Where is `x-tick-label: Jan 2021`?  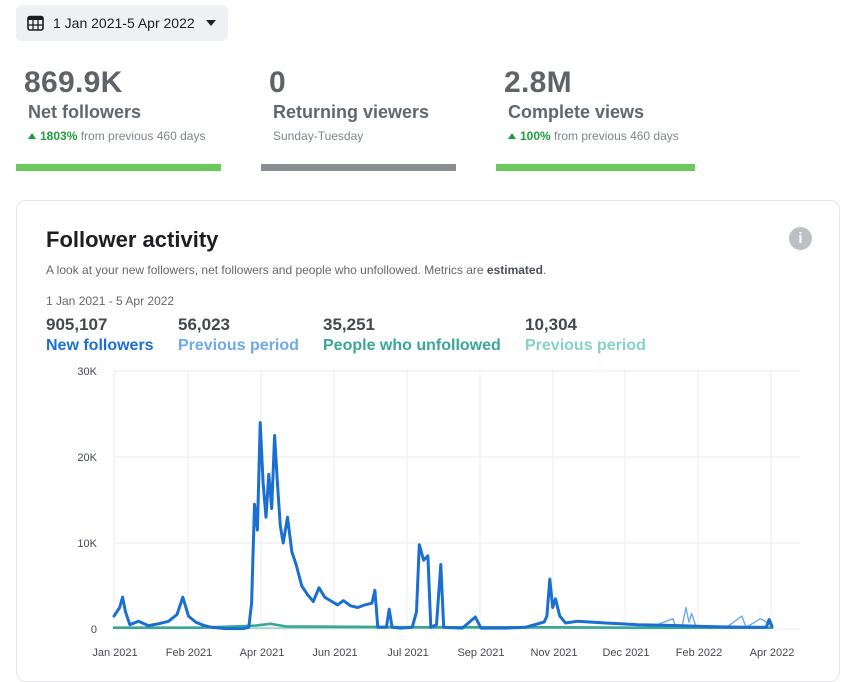
x-tick-label: Jan 2021 is located at coordinates (114, 653).